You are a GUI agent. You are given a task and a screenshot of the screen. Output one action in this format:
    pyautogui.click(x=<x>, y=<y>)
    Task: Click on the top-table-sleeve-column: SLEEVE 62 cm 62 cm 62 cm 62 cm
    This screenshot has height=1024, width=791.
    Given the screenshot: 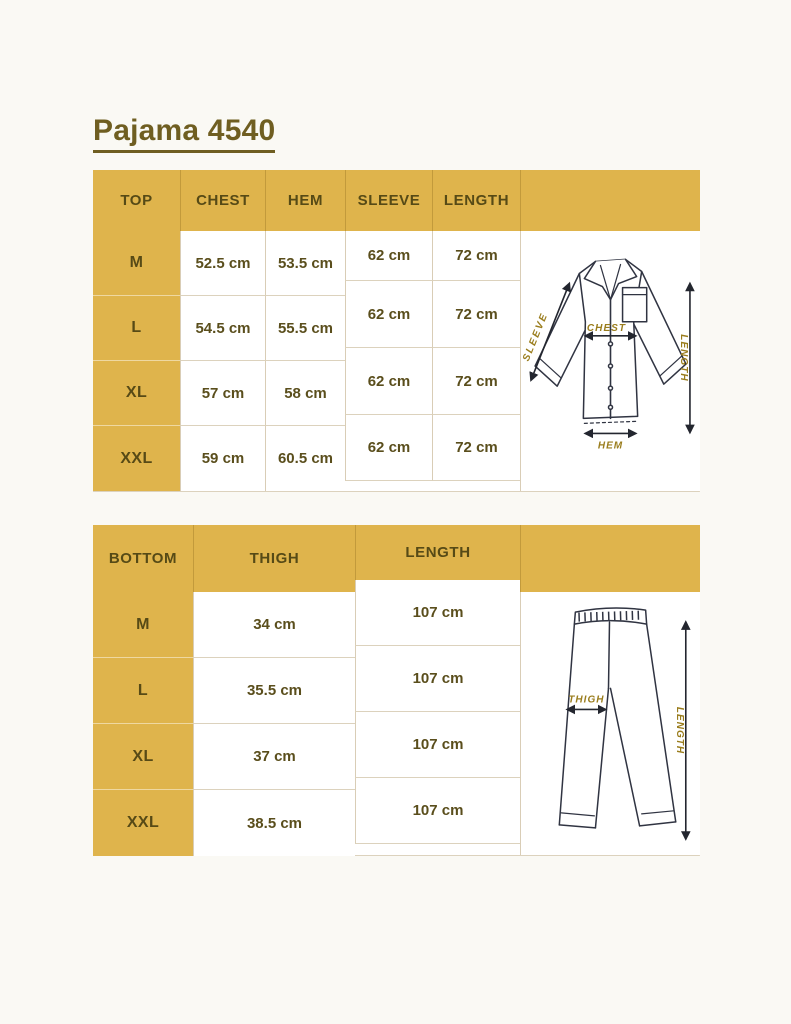 What is the action you would take?
    pyautogui.click(x=388, y=330)
    